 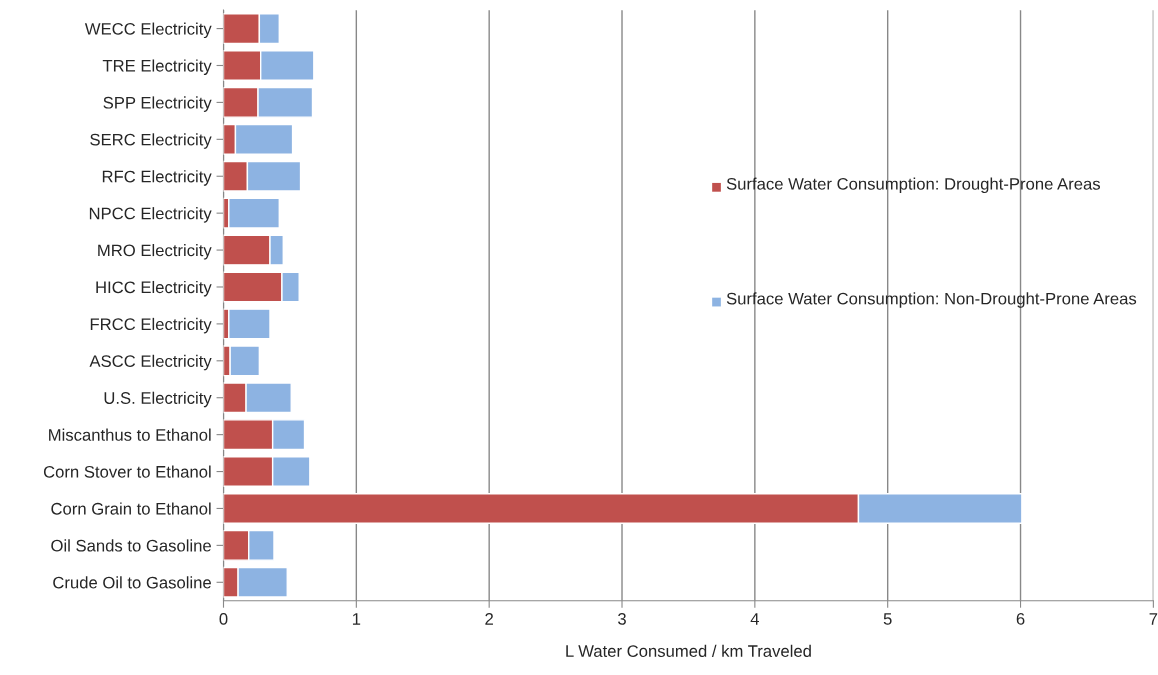 I want to click on x-tick-label: 0, so click(x=223, y=619).